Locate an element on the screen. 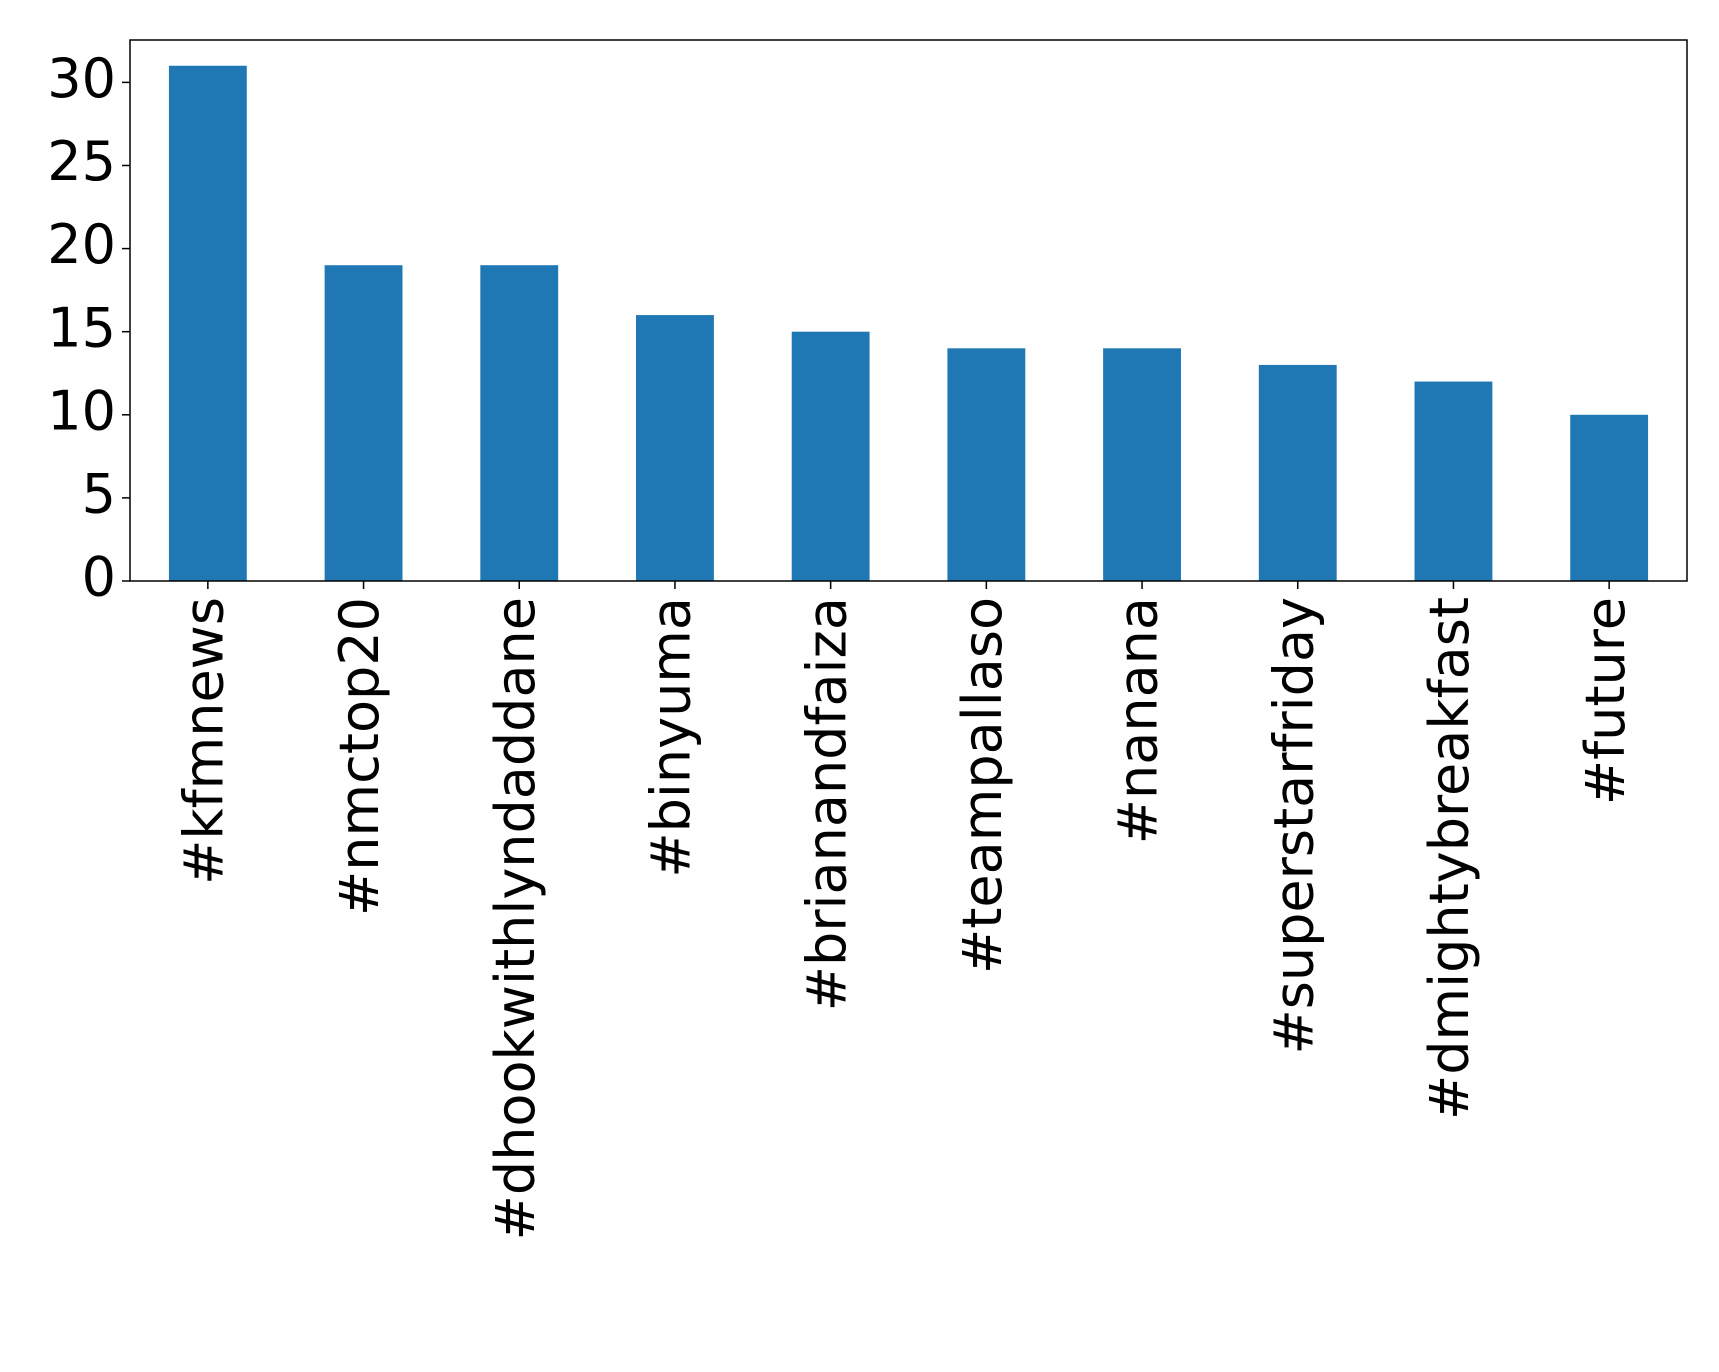 Image resolution: width=1719 pixels, height=1372 pixels. x-tick-label: #teampallaso is located at coordinates (982, 785).